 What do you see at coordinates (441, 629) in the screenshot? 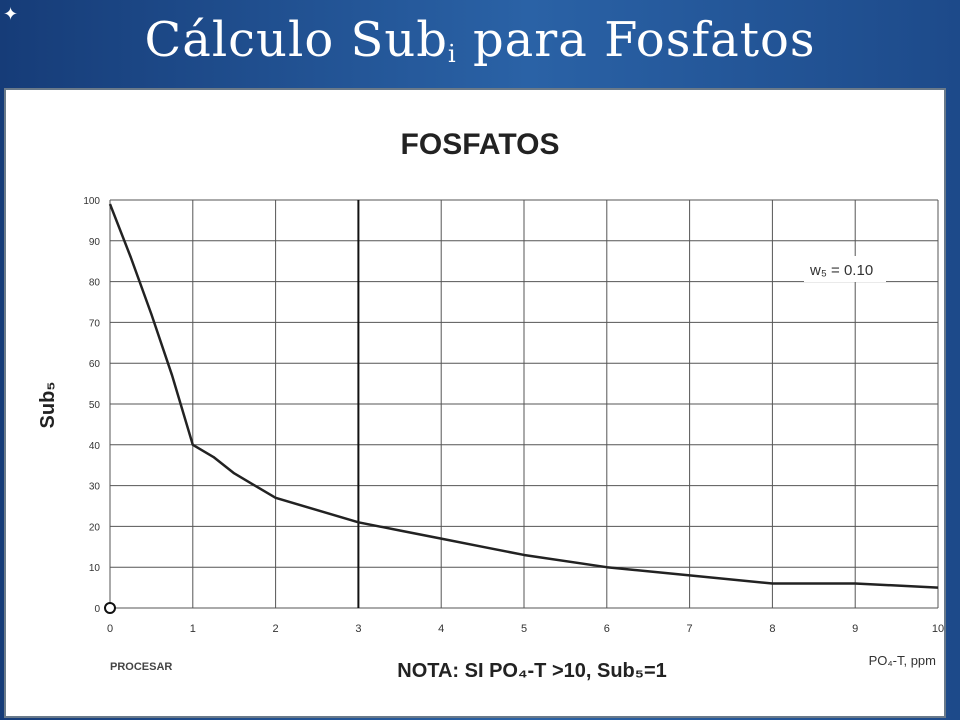
I see `x-tick-label: 4` at bounding box center [441, 629].